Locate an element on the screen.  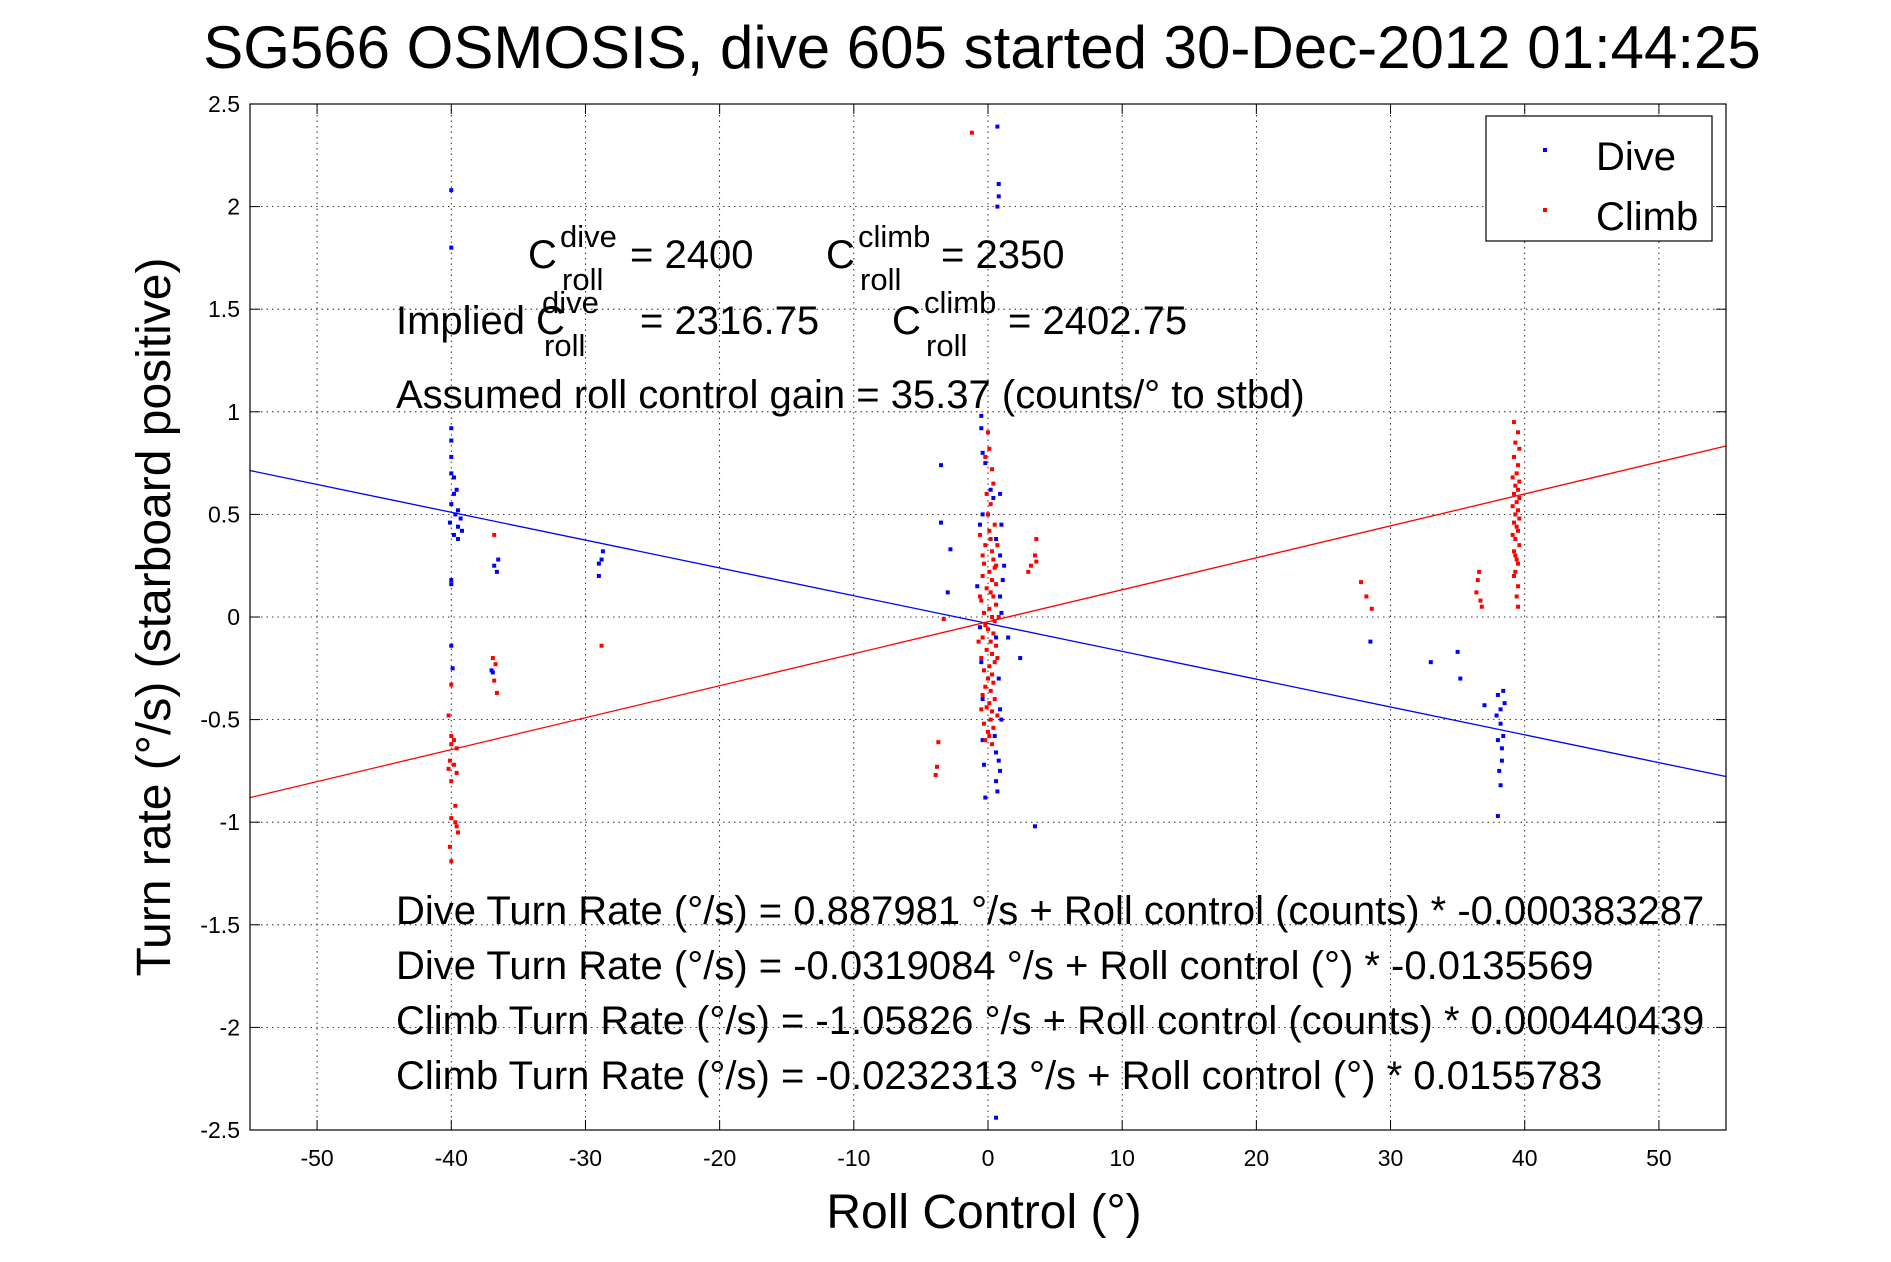
c-roll-climb-sub: roll is located at coordinates (880, 279).